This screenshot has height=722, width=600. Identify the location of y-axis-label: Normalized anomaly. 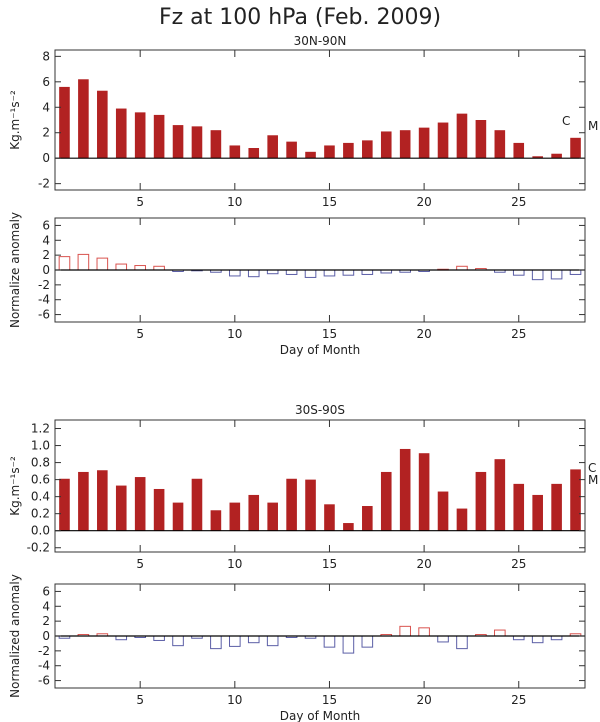
(15, 636).